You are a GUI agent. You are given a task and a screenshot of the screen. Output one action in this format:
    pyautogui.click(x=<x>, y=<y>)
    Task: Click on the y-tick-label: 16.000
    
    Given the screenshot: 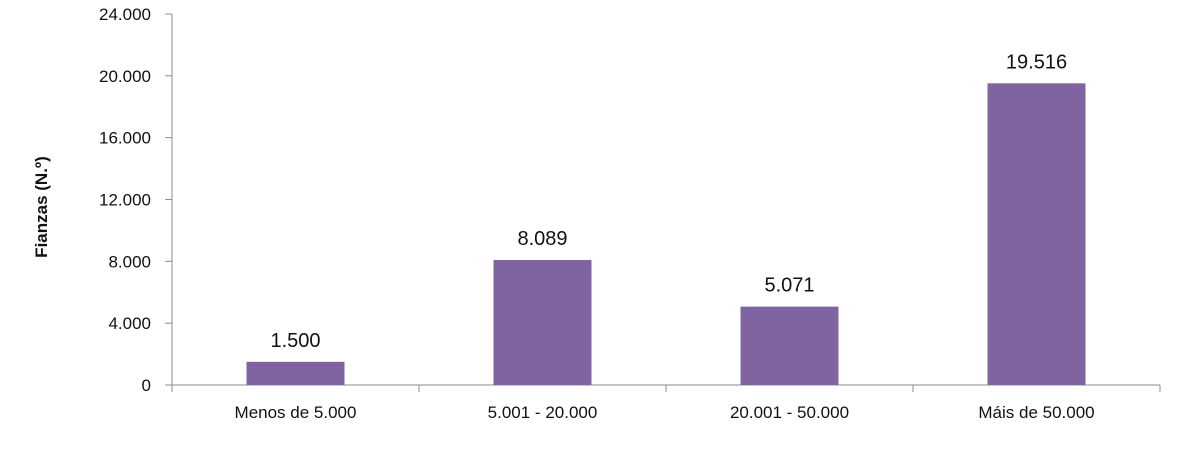 What is the action you would take?
    pyautogui.click(x=125, y=138)
    